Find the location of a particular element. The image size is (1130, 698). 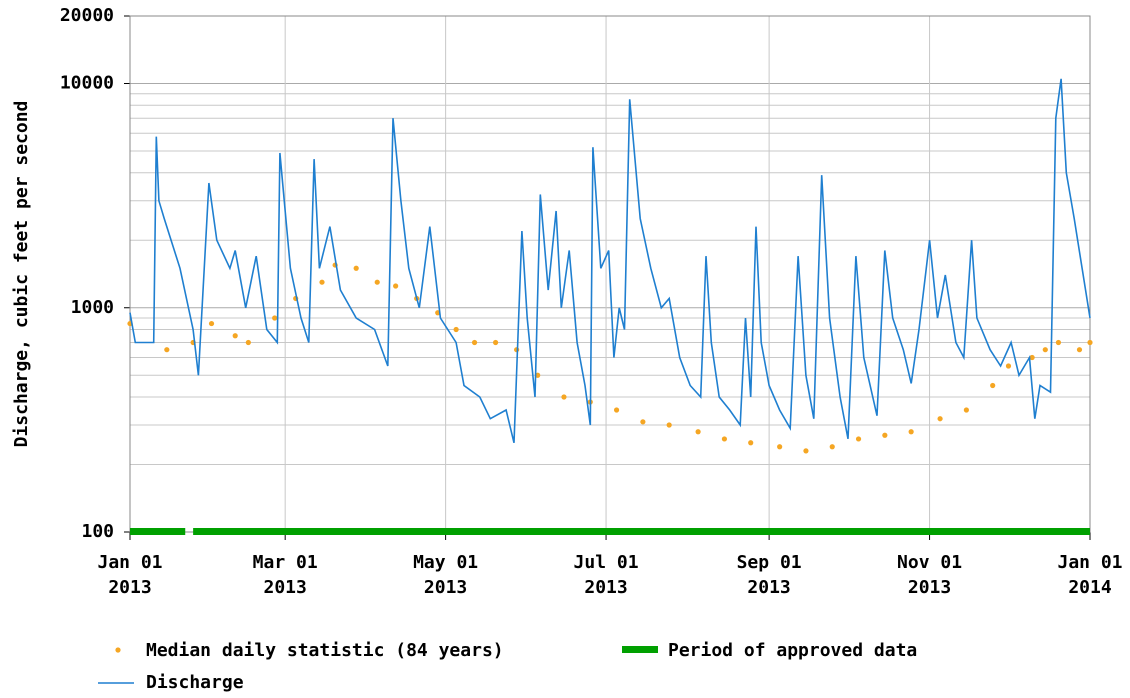

x-tick-label: Jul 01 2013 is located at coordinates (606, 575).